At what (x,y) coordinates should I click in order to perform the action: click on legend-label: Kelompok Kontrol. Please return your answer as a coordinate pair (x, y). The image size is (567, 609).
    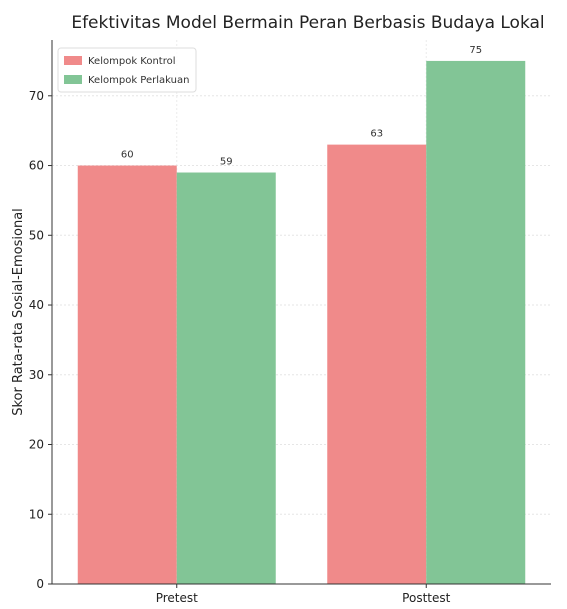
    Looking at the image, I should click on (132, 61).